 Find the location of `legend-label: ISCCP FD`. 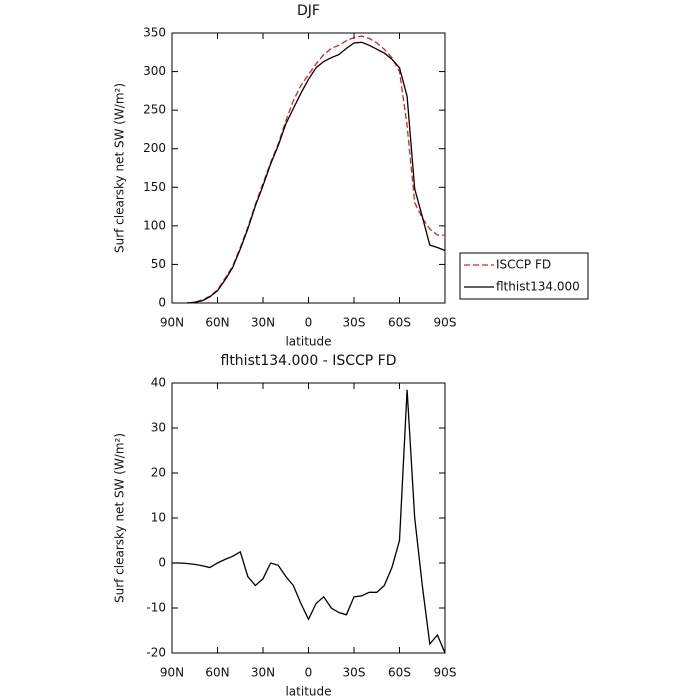

legend-label: ISCCP FD is located at coordinates (523, 265).